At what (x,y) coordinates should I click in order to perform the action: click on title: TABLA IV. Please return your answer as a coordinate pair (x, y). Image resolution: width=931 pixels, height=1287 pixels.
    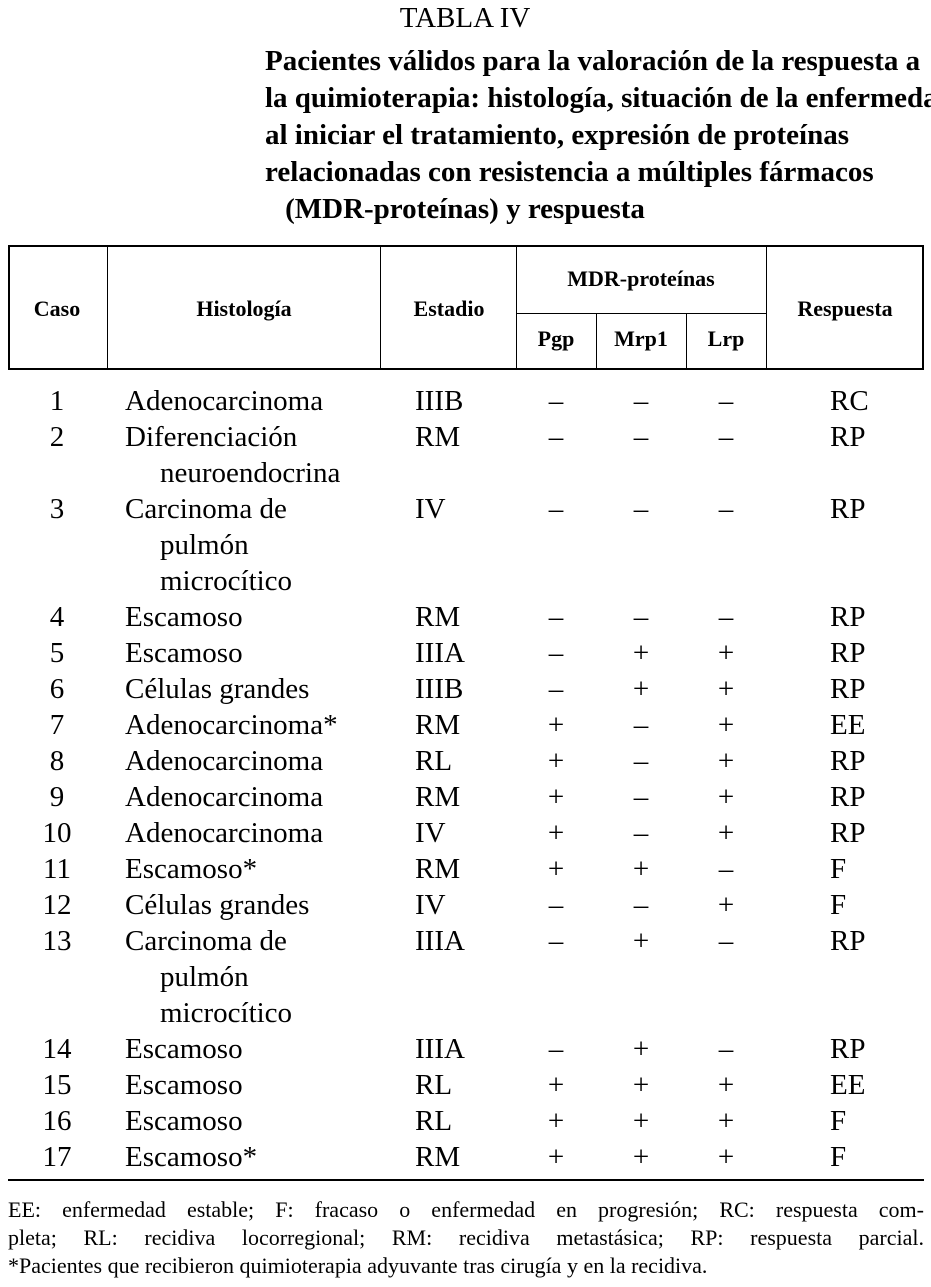
    Looking at the image, I should click on (465, 18).